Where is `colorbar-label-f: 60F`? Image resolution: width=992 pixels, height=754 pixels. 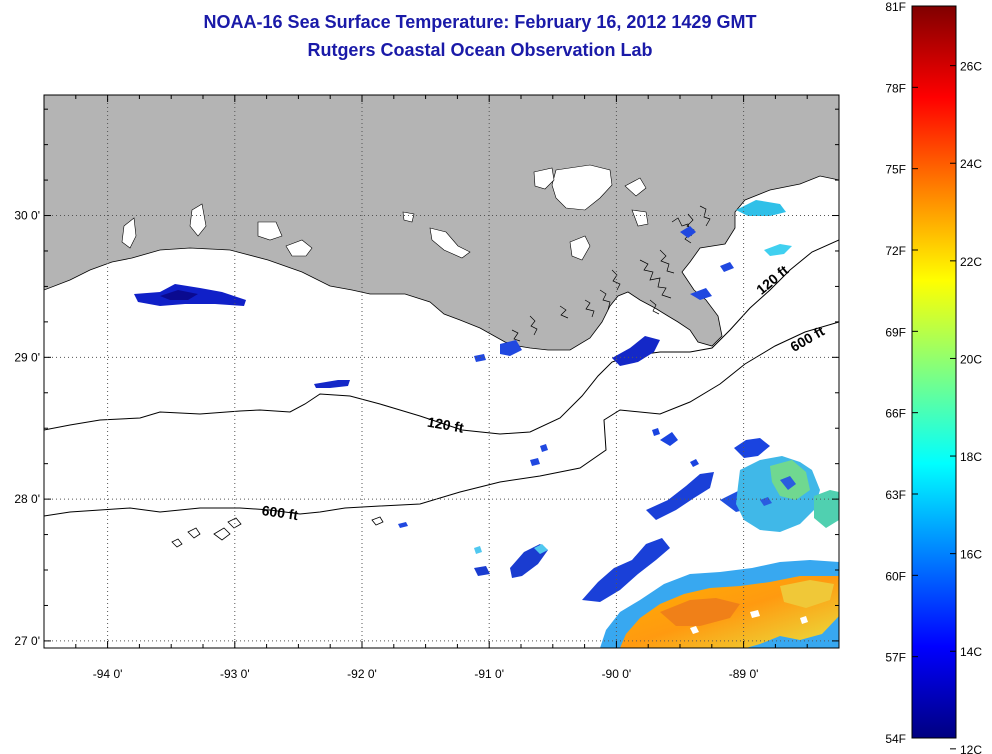
colorbar-label-f: 60F is located at coordinates (895, 576).